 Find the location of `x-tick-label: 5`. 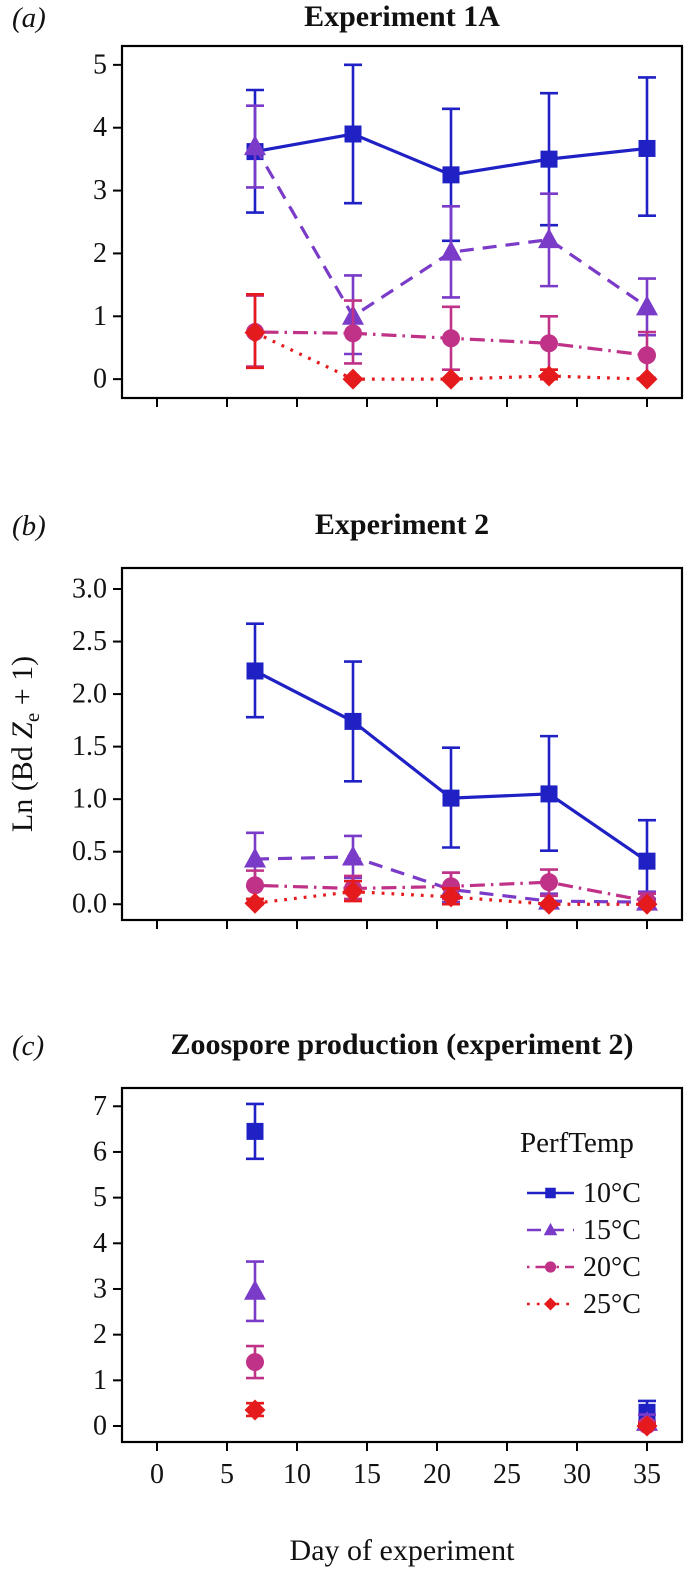

x-tick-label: 5 is located at coordinates (227, 1474).